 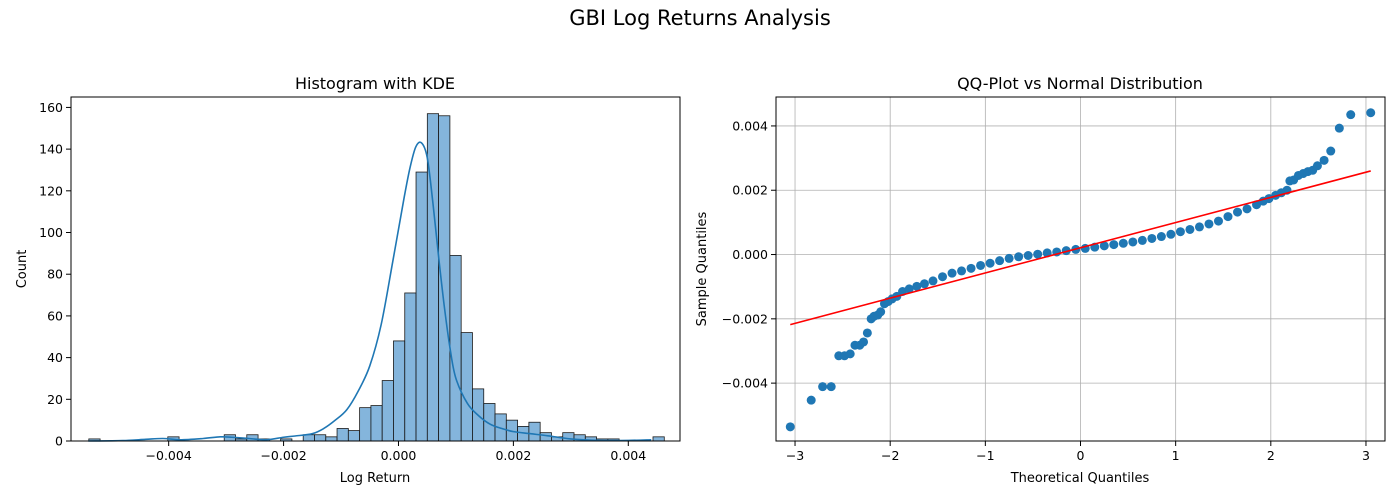 I want to click on qq-x-axis-label: Theoretical Quantiles, so click(x=1080, y=478).